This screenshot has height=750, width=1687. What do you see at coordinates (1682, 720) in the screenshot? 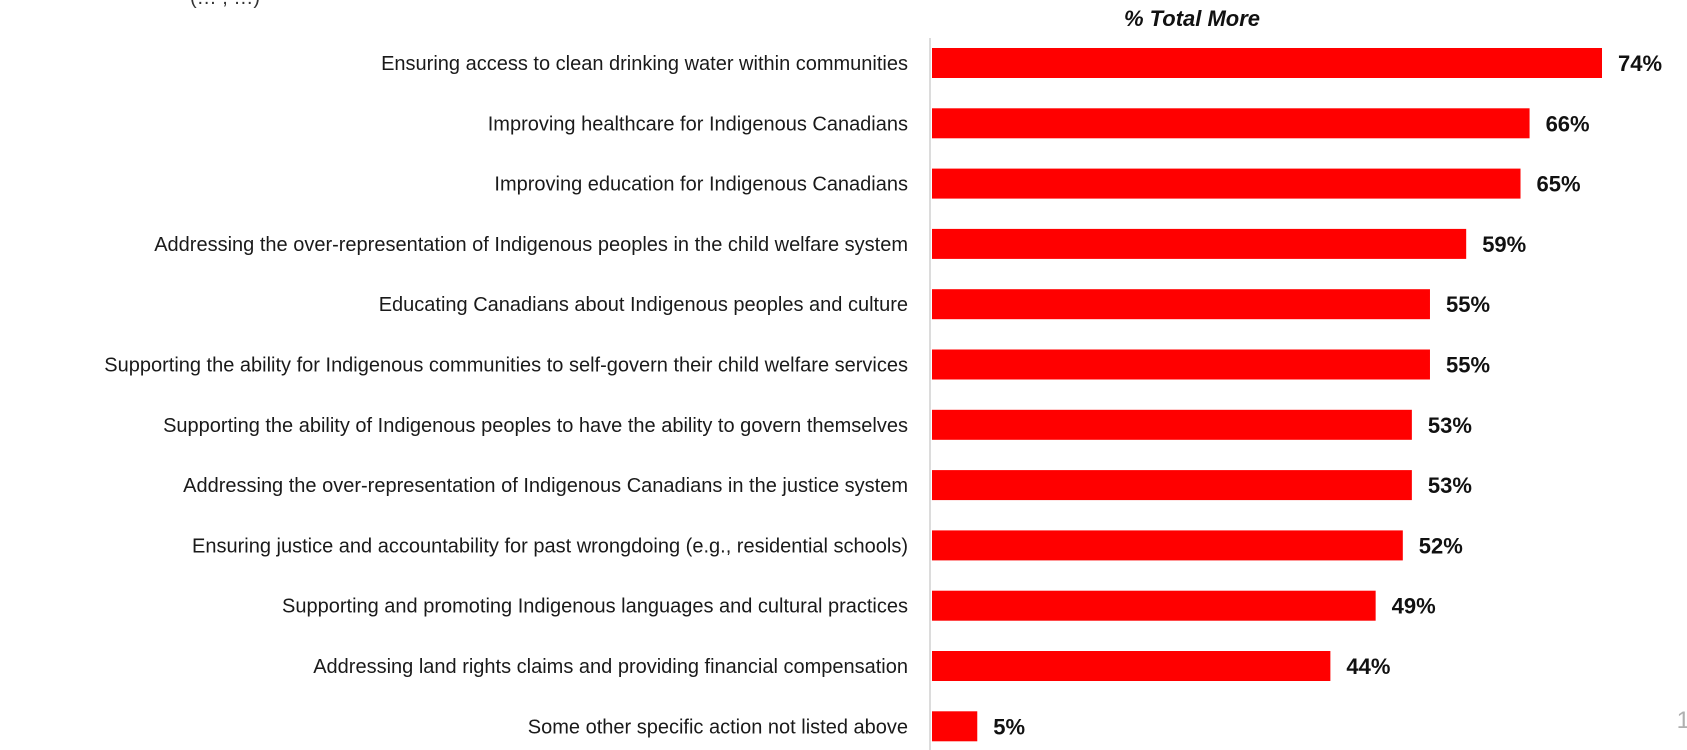
I see `page-number: 1` at bounding box center [1682, 720].